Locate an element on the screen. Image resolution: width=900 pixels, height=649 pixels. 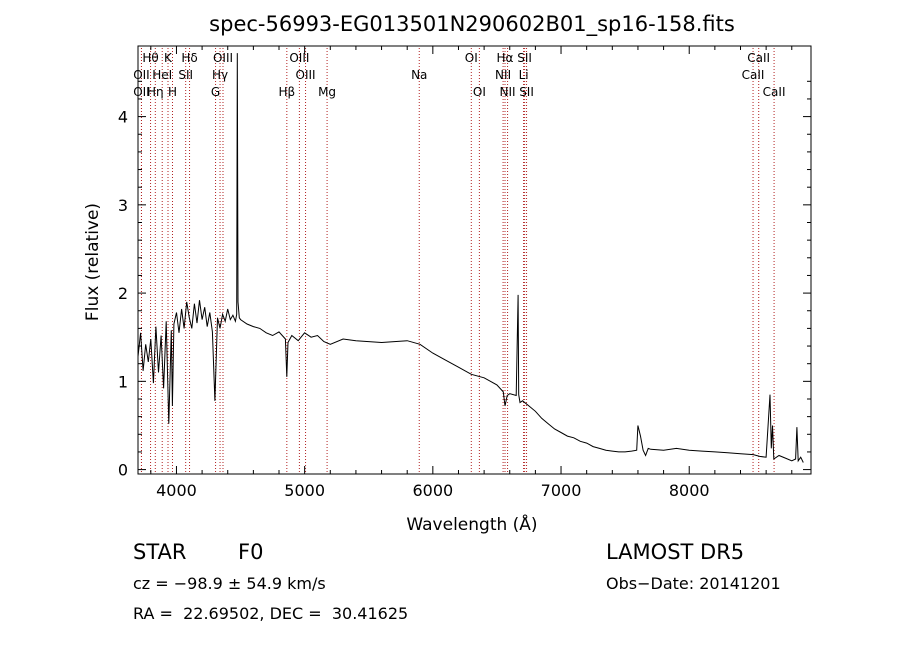
y-tick-label: 3 is located at coordinates (123, 205).